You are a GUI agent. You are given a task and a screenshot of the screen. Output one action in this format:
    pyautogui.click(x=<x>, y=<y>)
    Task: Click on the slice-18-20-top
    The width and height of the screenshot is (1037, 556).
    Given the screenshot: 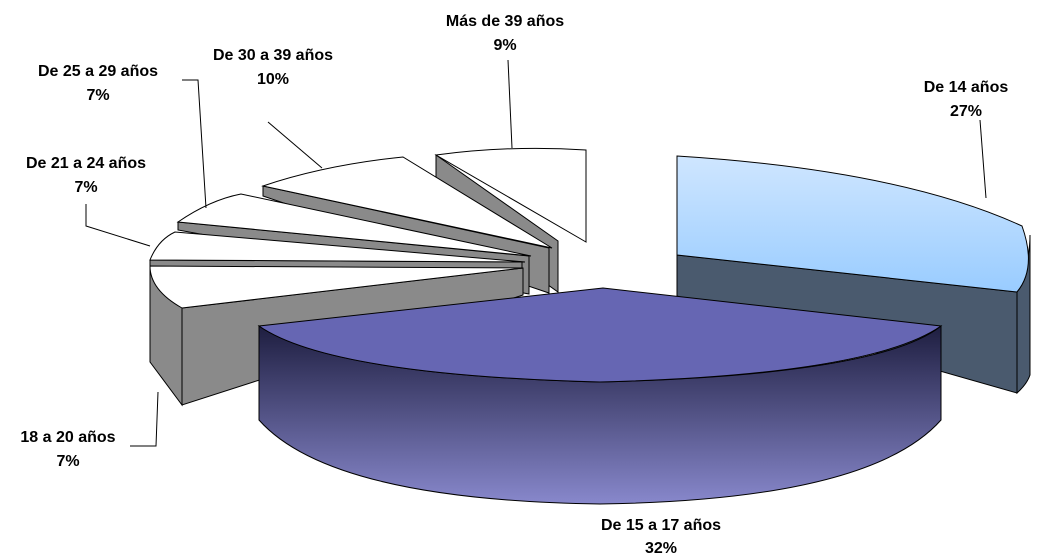 What is the action you would take?
    pyautogui.click(x=336, y=287)
    